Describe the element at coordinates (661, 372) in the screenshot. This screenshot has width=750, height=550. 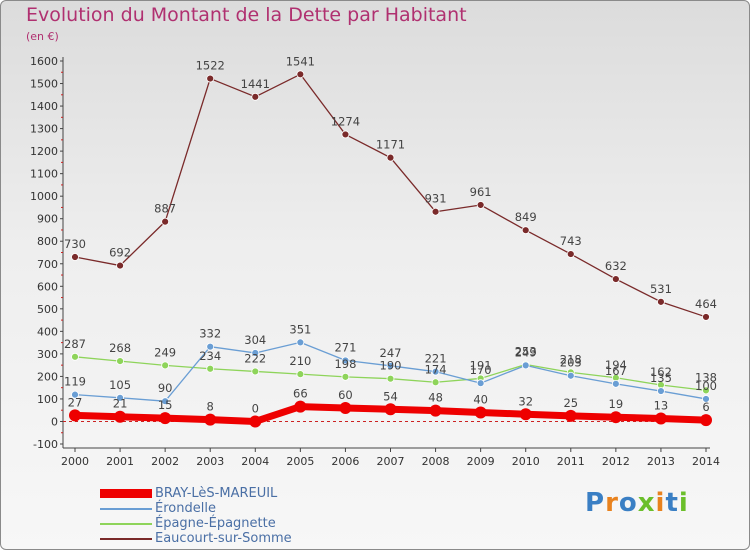
I see `data-label: 162` at that location.